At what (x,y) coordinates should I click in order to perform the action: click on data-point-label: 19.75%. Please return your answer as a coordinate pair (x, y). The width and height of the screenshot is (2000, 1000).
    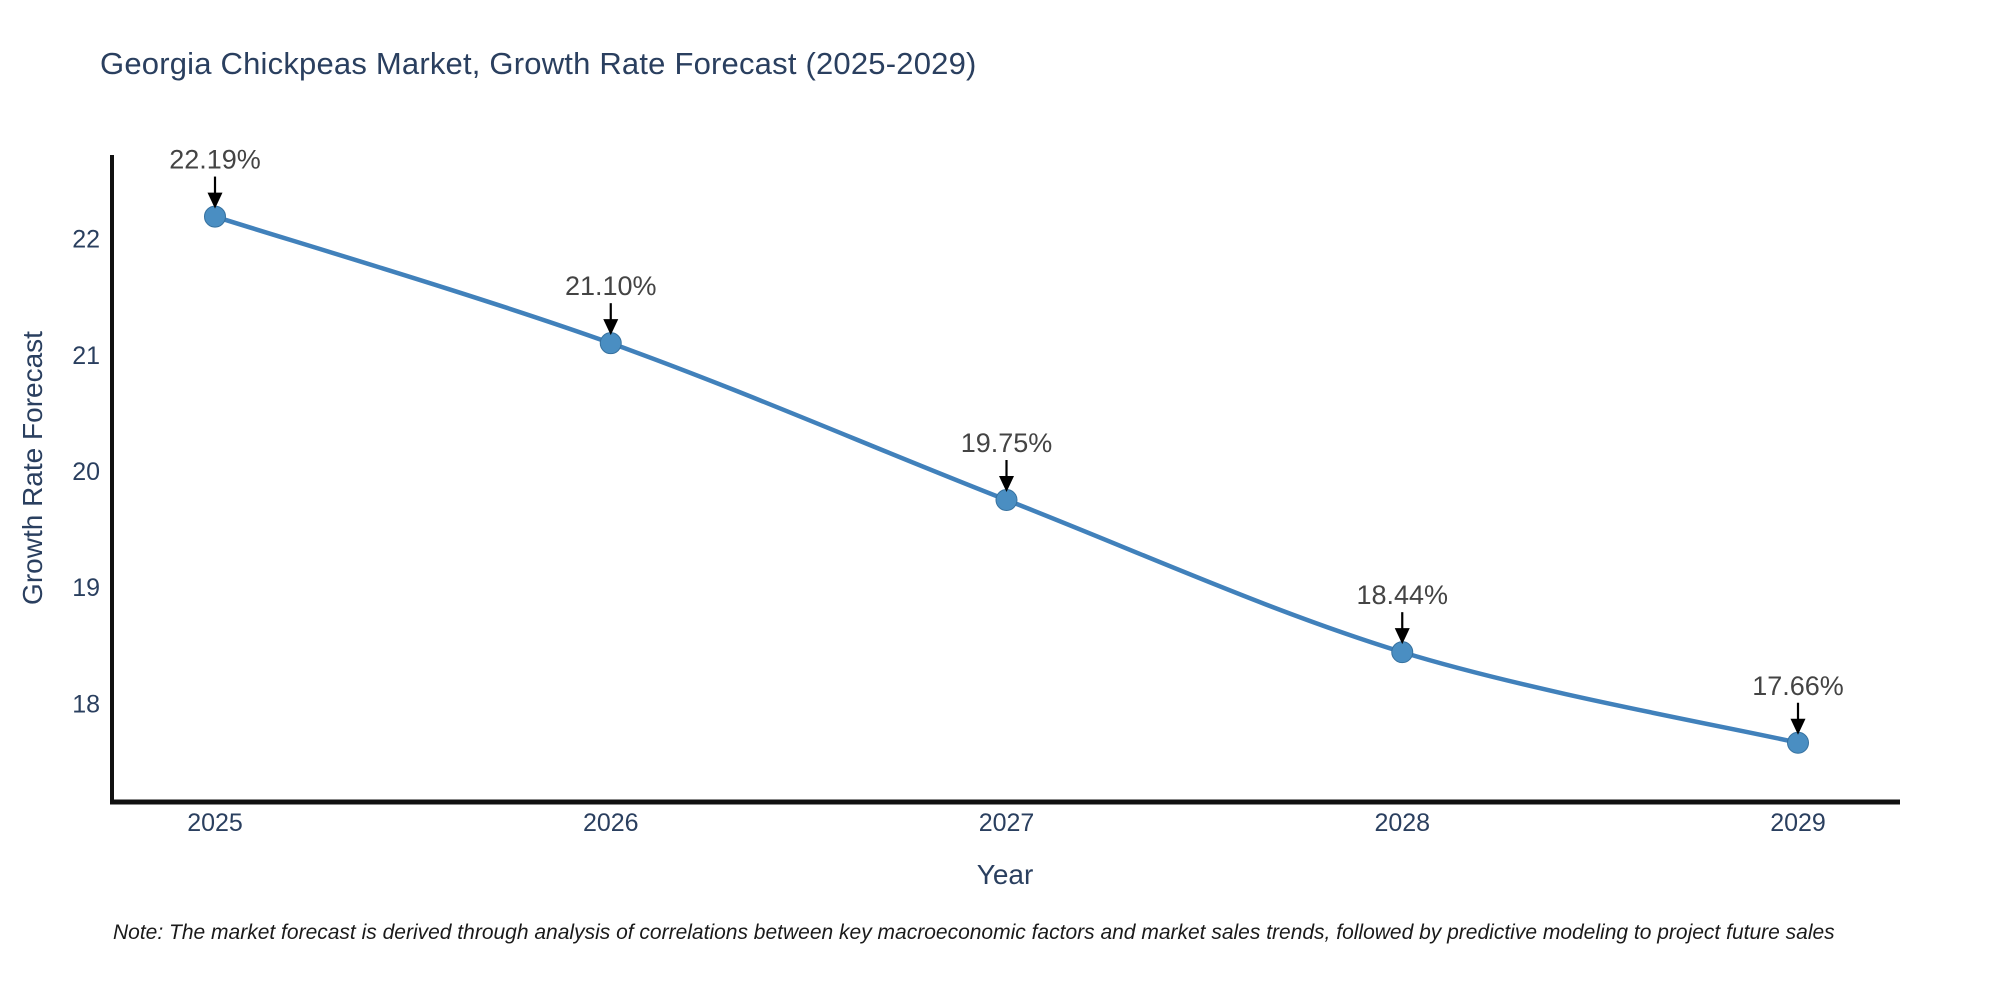
    Looking at the image, I should click on (1007, 443).